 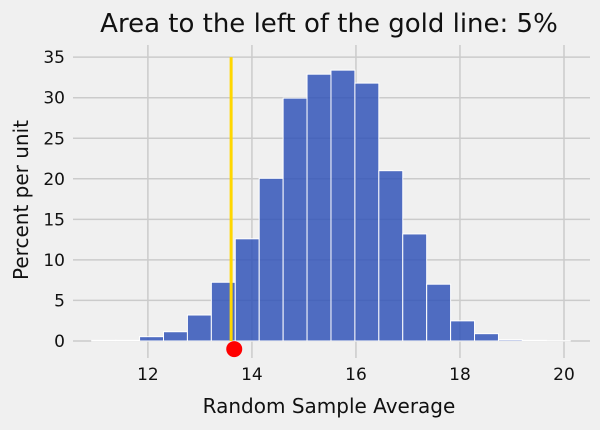 I want to click on chart-title: Area to the left of the gold line: 5%, so click(x=329, y=24).